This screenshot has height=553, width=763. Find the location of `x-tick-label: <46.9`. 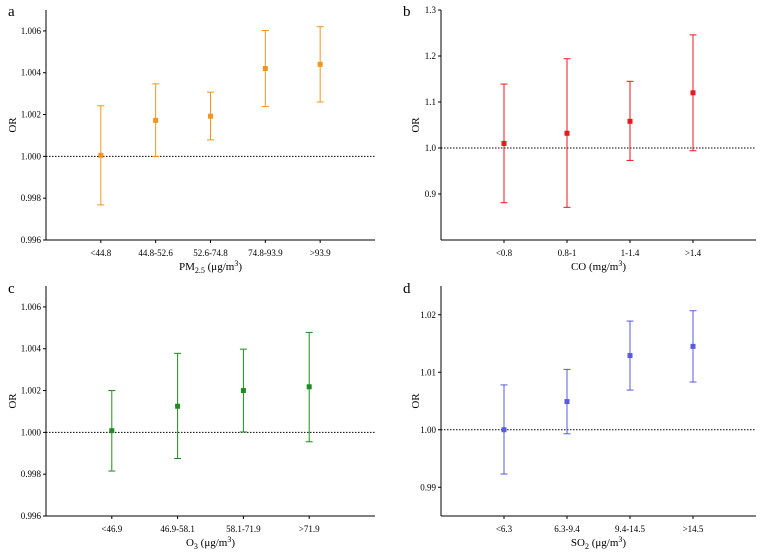

x-tick-label: <46.9 is located at coordinates (111, 529).